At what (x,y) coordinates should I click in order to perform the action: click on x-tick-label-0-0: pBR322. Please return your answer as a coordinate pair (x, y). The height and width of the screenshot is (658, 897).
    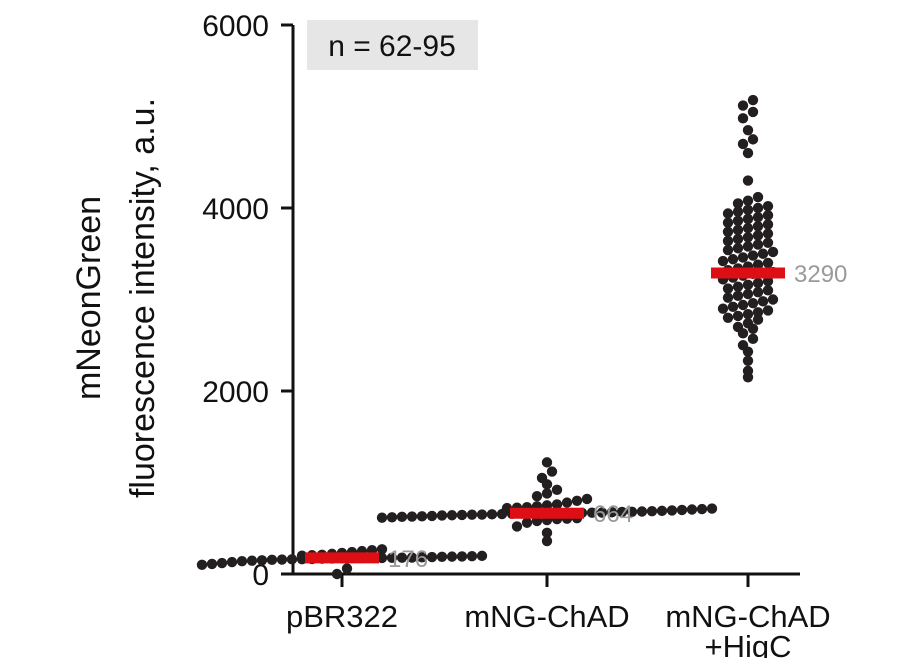
    Looking at the image, I should click on (342, 616).